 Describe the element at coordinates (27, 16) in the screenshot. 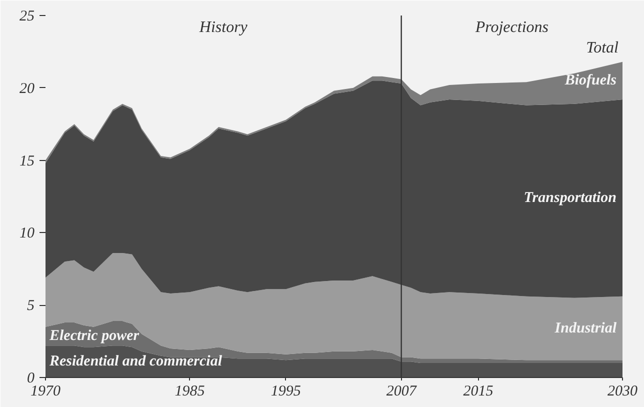

I see `y-tick-label: 25` at that location.